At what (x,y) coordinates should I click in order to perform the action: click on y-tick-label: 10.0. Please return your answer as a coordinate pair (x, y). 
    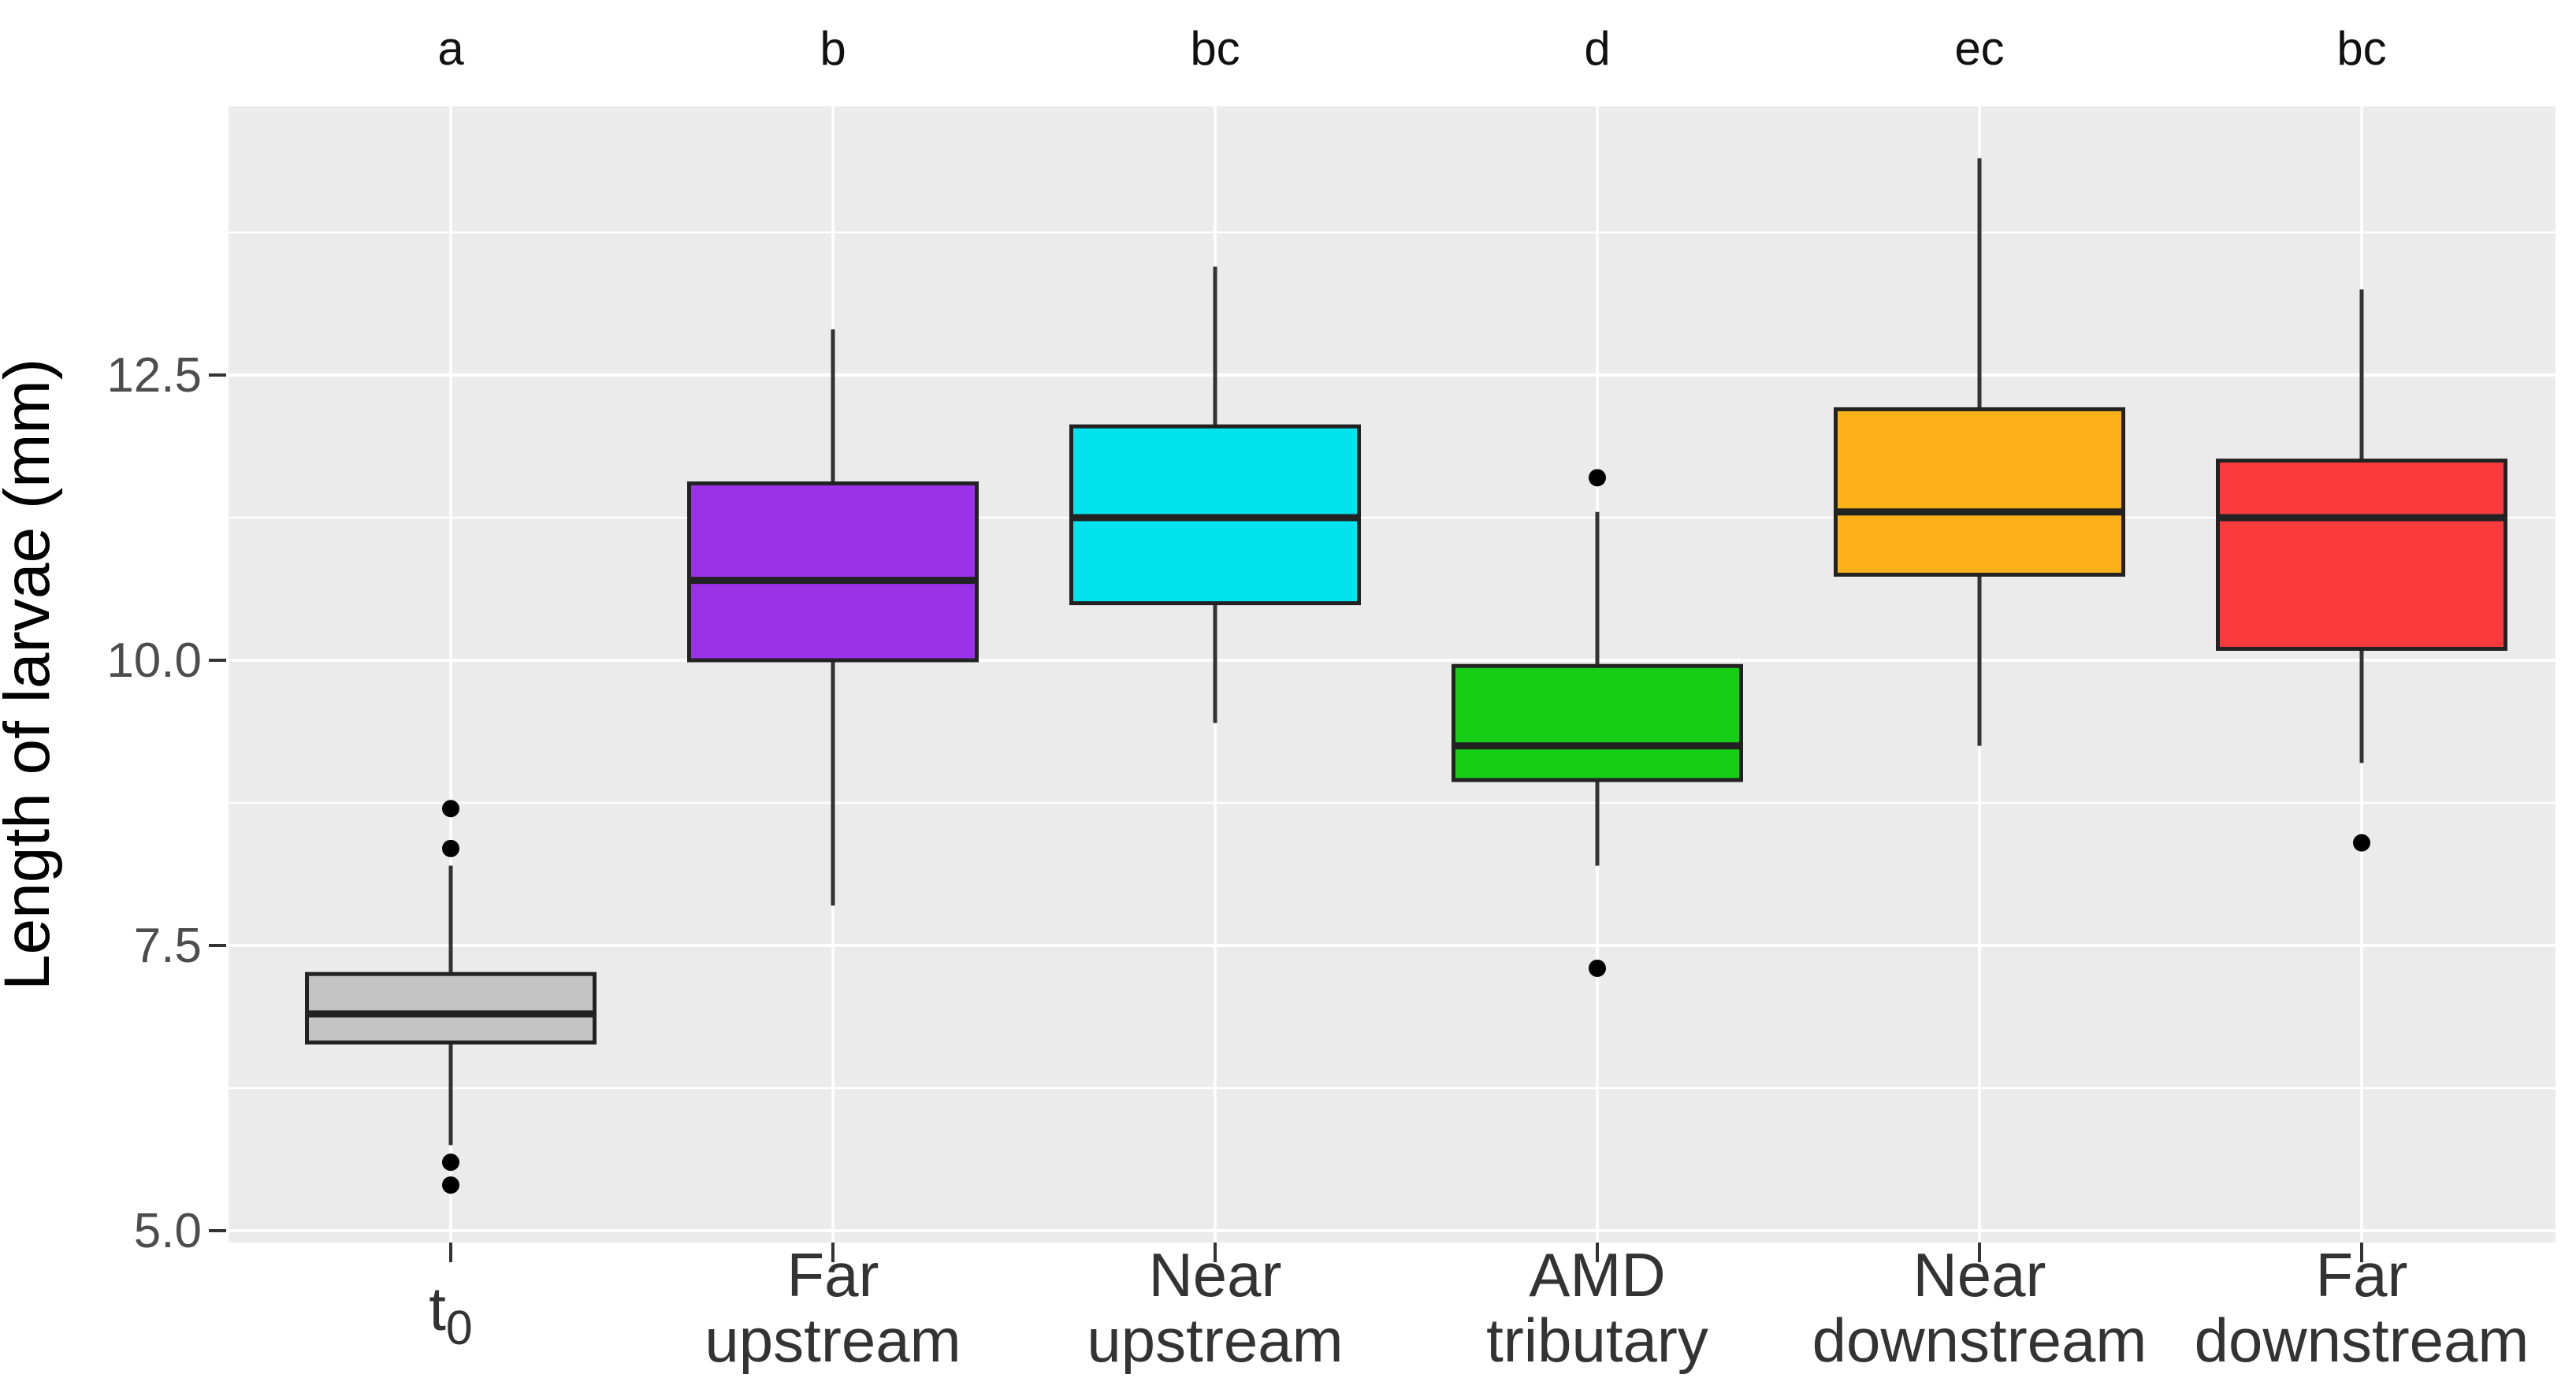
    Looking at the image, I should click on (154, 660).